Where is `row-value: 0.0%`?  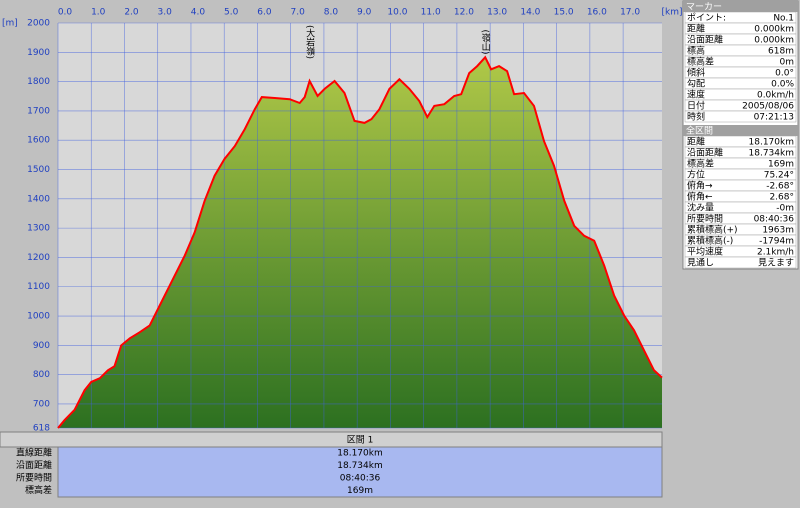 row-value: 0.0% is located at coordinates (782, 85).